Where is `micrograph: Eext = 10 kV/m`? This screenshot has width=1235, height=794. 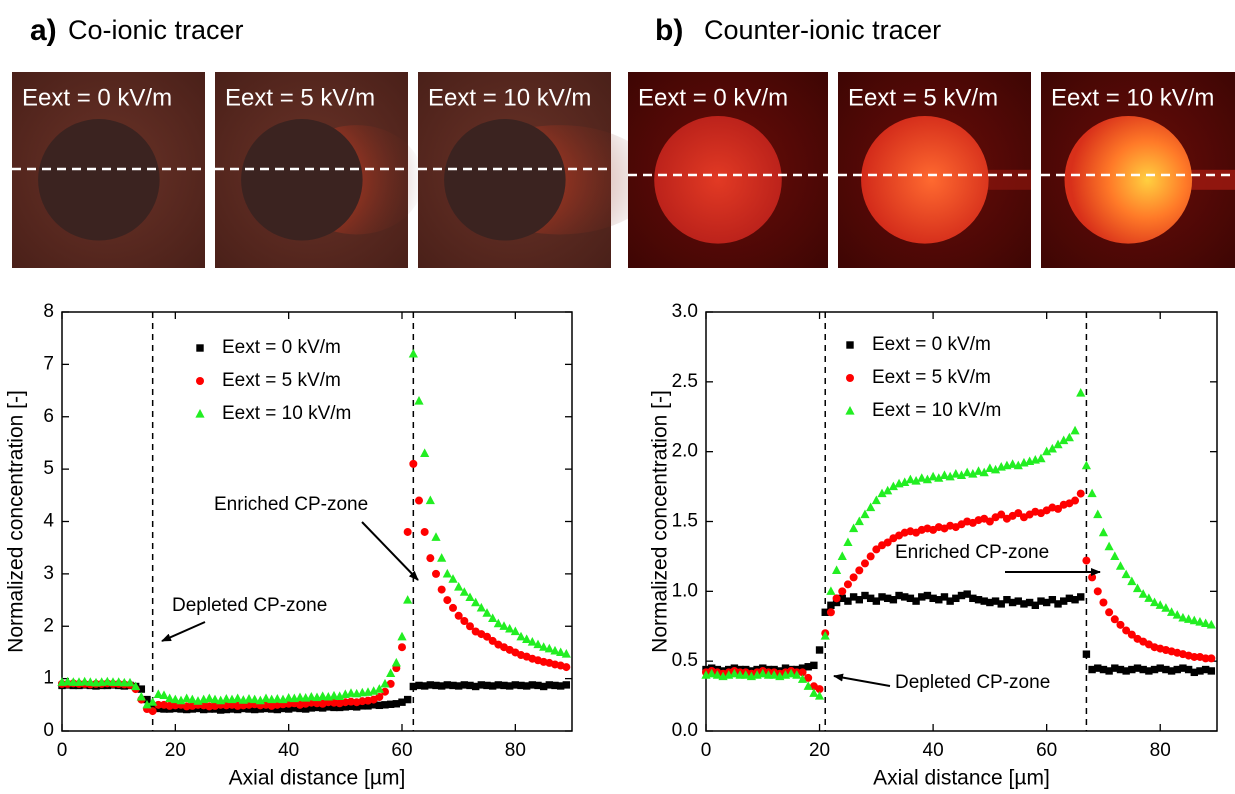 micrograph: Eext = 10 kV/m is located at coordinates (537, 170).